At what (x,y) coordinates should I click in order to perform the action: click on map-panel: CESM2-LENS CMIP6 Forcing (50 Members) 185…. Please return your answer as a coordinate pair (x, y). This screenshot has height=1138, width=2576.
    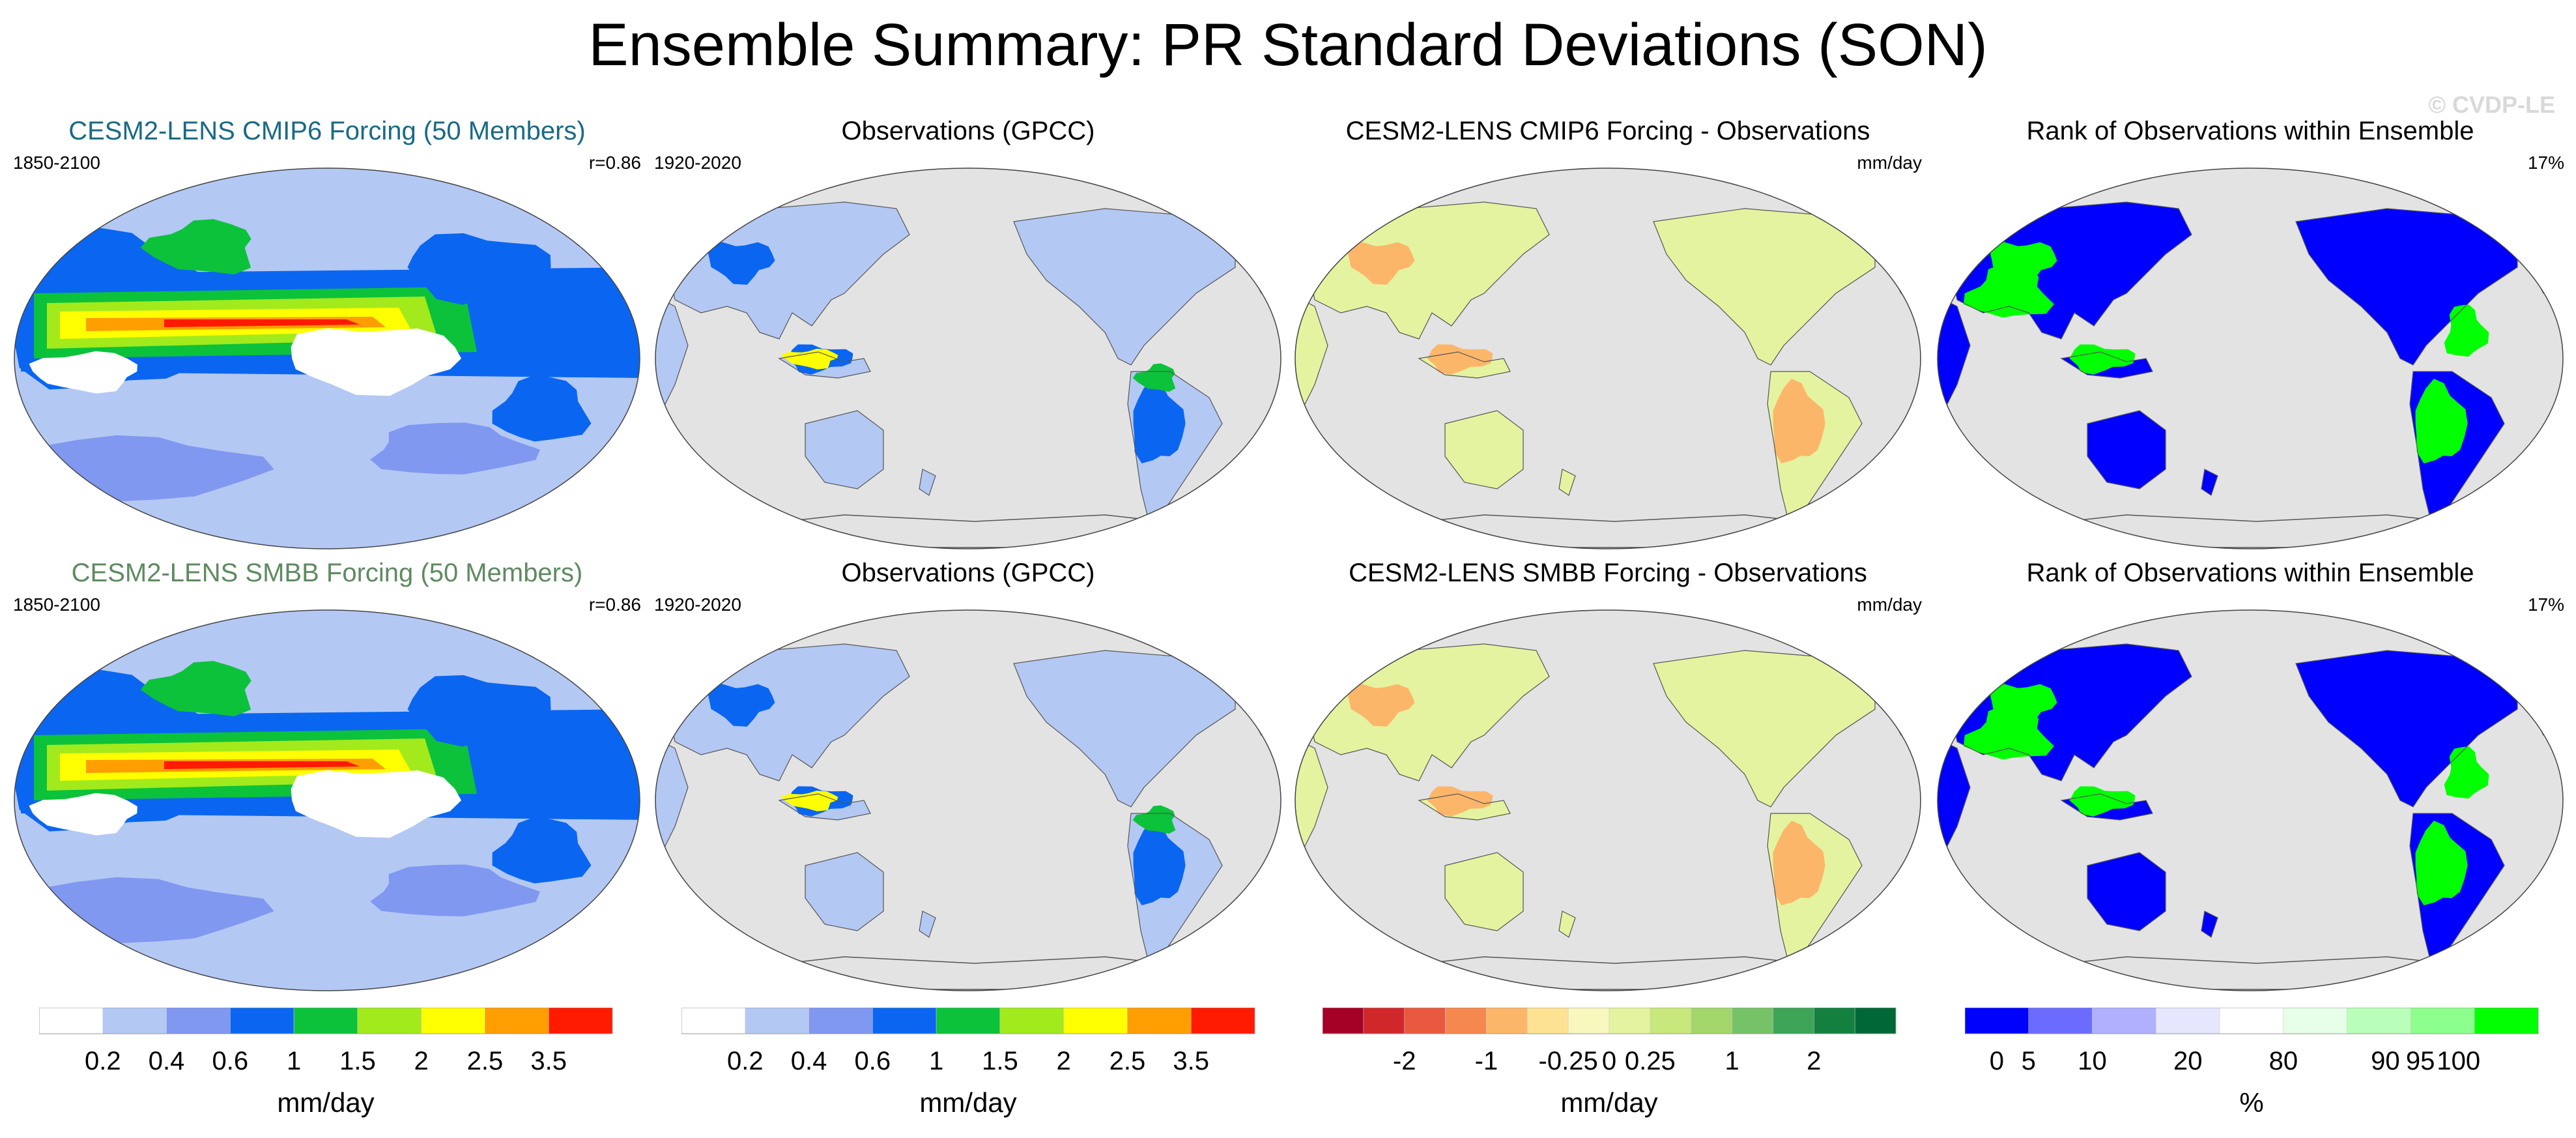
    Looking at the image, I should click on (327, 332).